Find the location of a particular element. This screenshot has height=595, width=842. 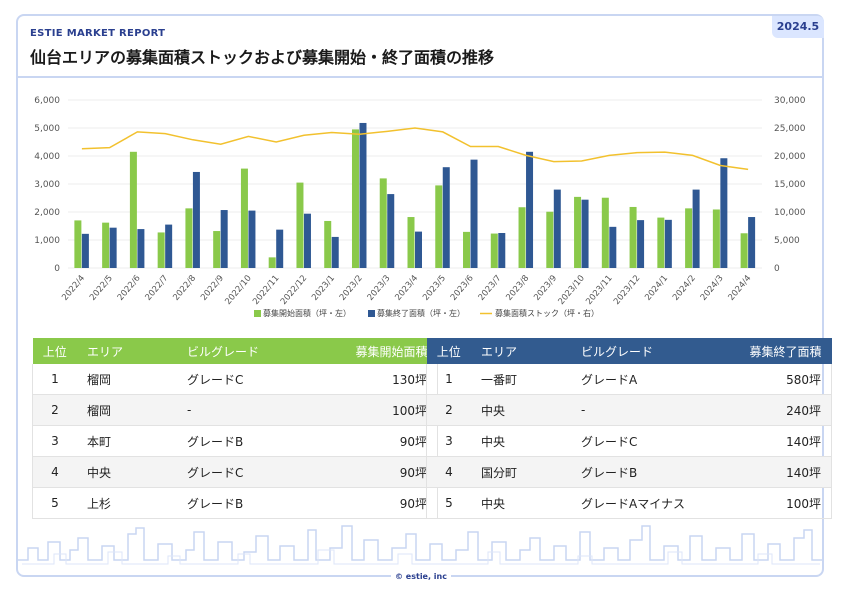

legend-label: 募集開始面積（坪・左） is located at coordinates (307, 313).